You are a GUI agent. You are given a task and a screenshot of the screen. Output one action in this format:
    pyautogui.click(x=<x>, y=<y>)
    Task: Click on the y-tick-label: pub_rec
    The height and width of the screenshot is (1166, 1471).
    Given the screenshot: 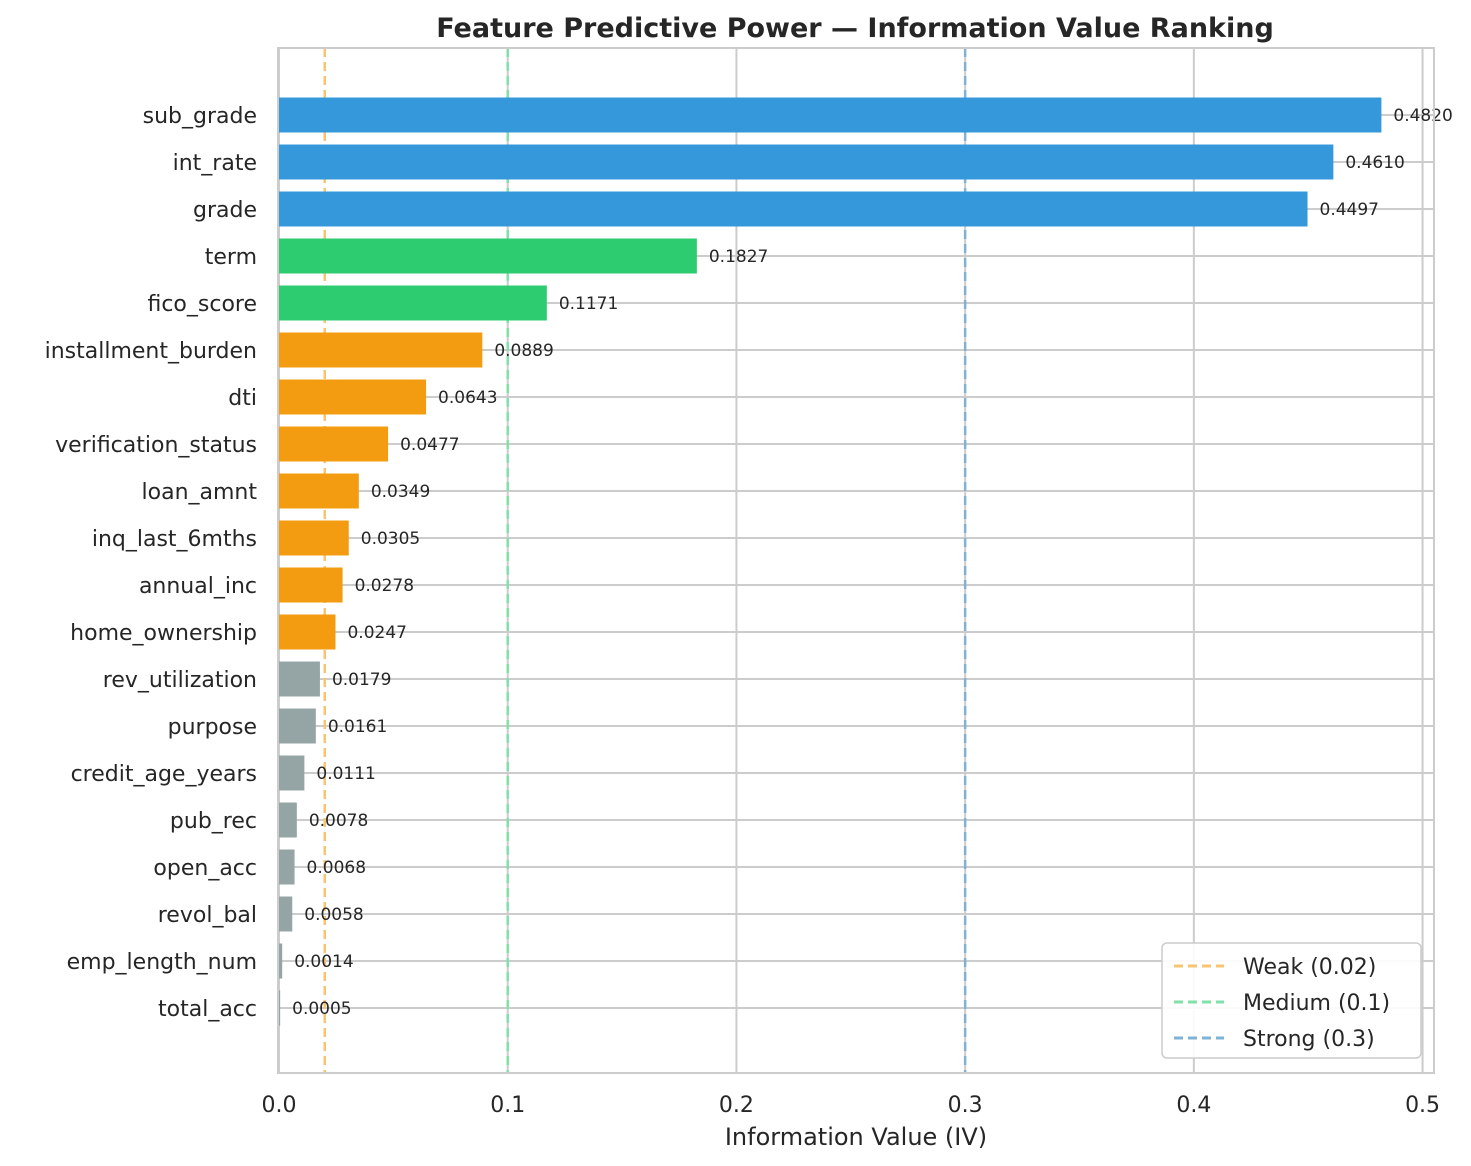 What is the action you would take?
    pyautogui.click(x=213, y=821)
    